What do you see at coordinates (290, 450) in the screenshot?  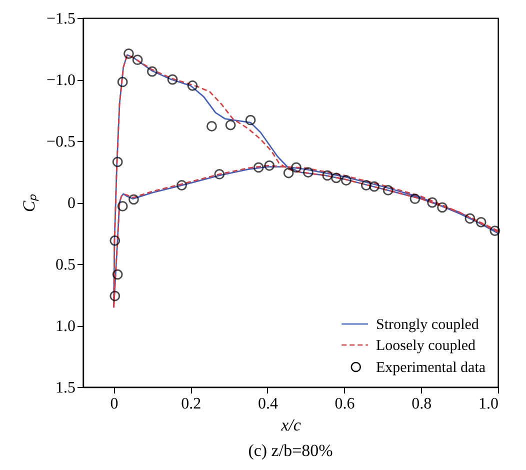 I see `text: (c) z/b=80%` at bounding box center [290, 450].